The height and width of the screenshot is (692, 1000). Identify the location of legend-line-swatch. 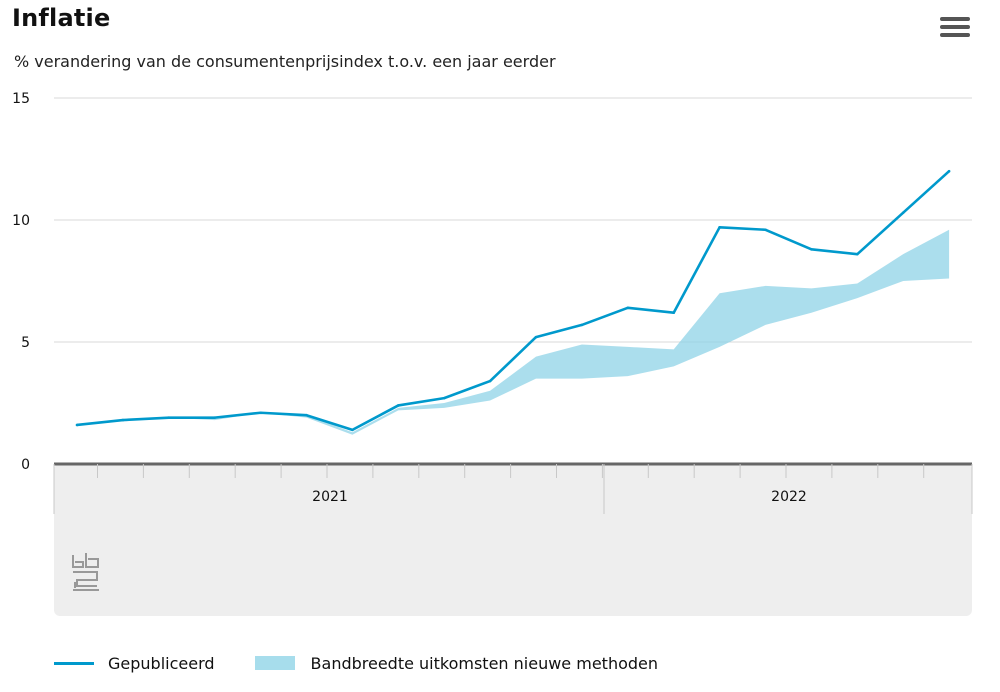
(74, 663).